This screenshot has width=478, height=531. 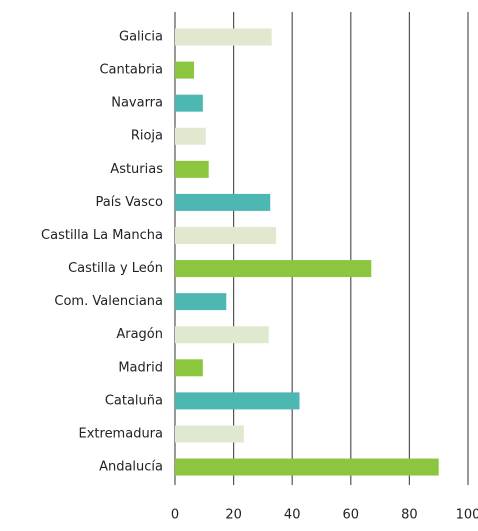 What do you see at coordinates (351, 515) in the screenshot?
I see `x-tick-label: 60` at bounding box center [351, 515].